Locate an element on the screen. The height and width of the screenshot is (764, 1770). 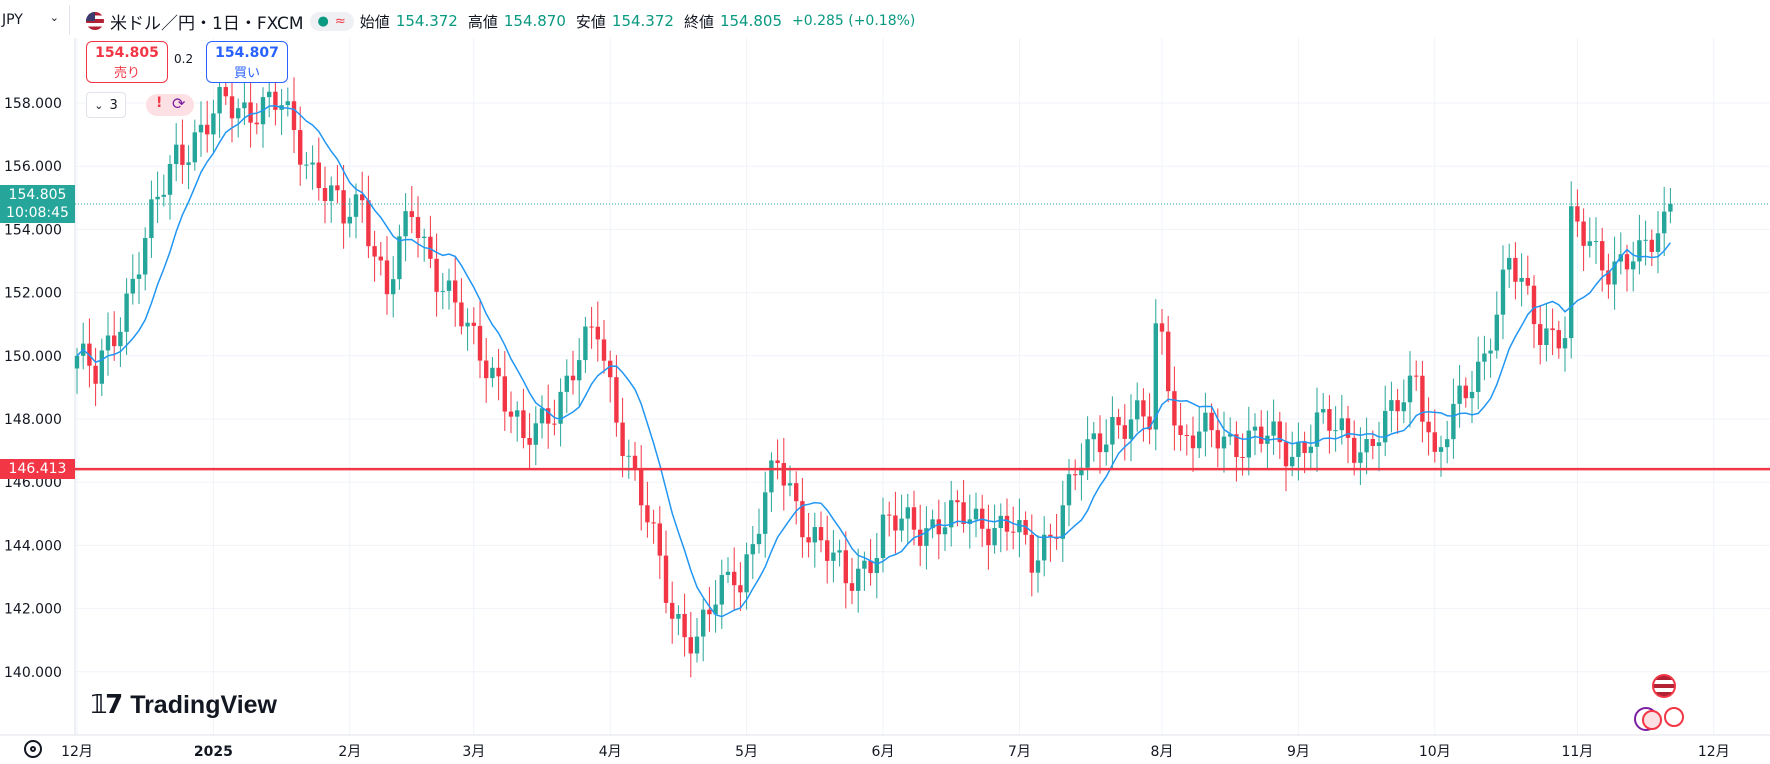
buy-button: 154.807 買い is located at coordinates (247, 62).